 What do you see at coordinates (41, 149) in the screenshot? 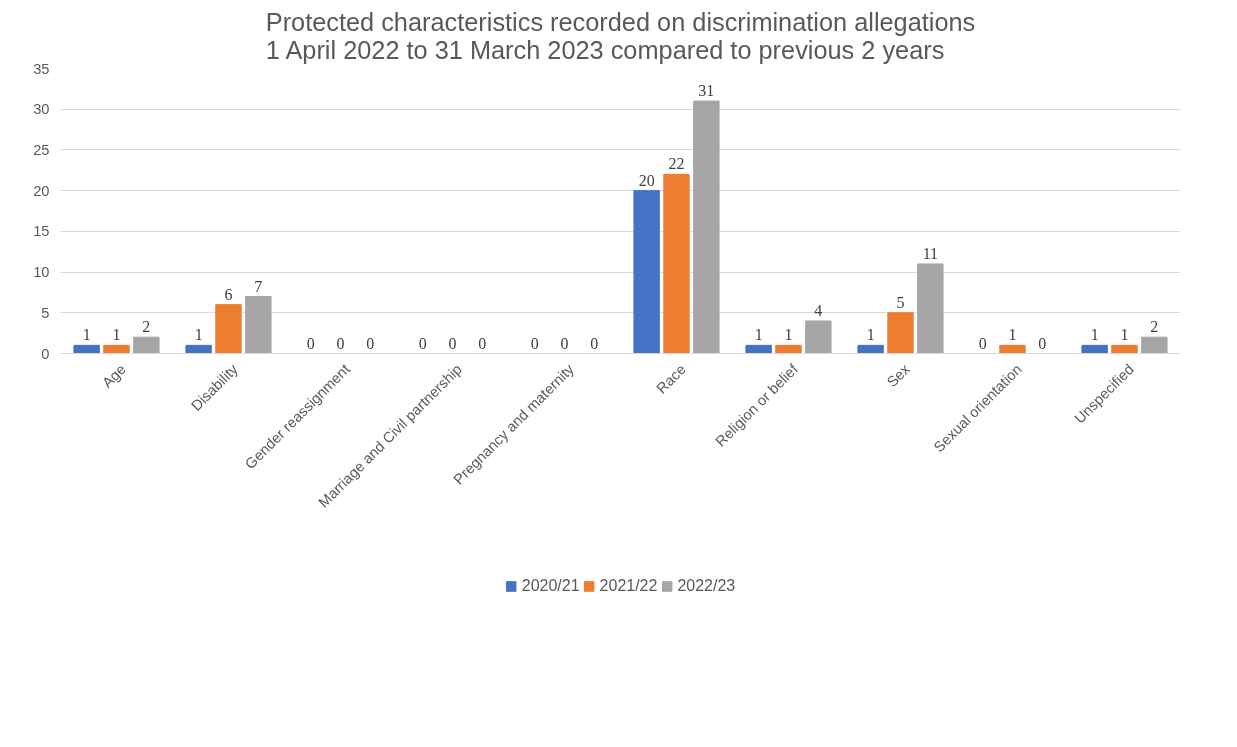
I see `y-tick-label: 25` at bounding box center [41, 149].